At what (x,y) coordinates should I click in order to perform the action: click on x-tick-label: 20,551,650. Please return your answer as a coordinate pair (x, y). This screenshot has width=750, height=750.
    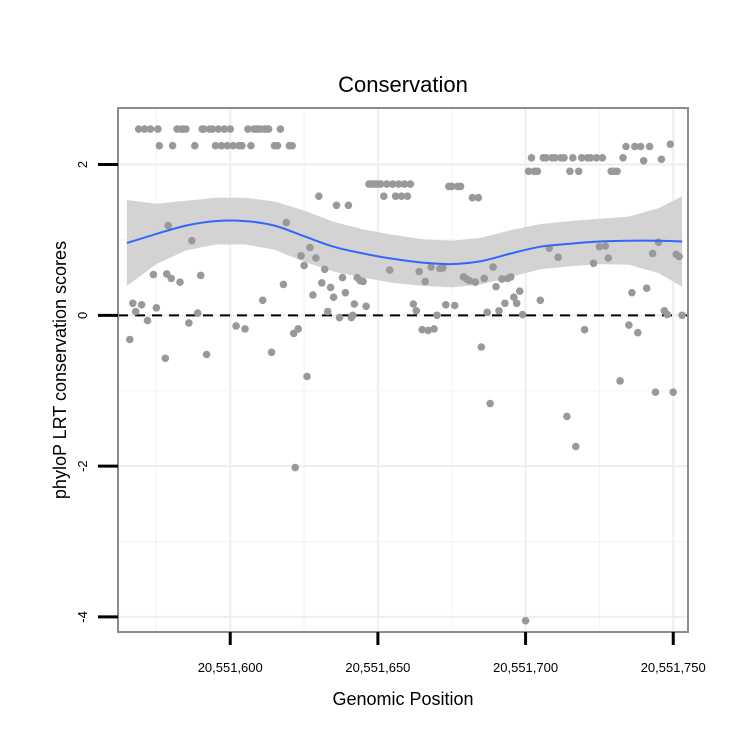
    Looking at the image, I should click on (377, 667).